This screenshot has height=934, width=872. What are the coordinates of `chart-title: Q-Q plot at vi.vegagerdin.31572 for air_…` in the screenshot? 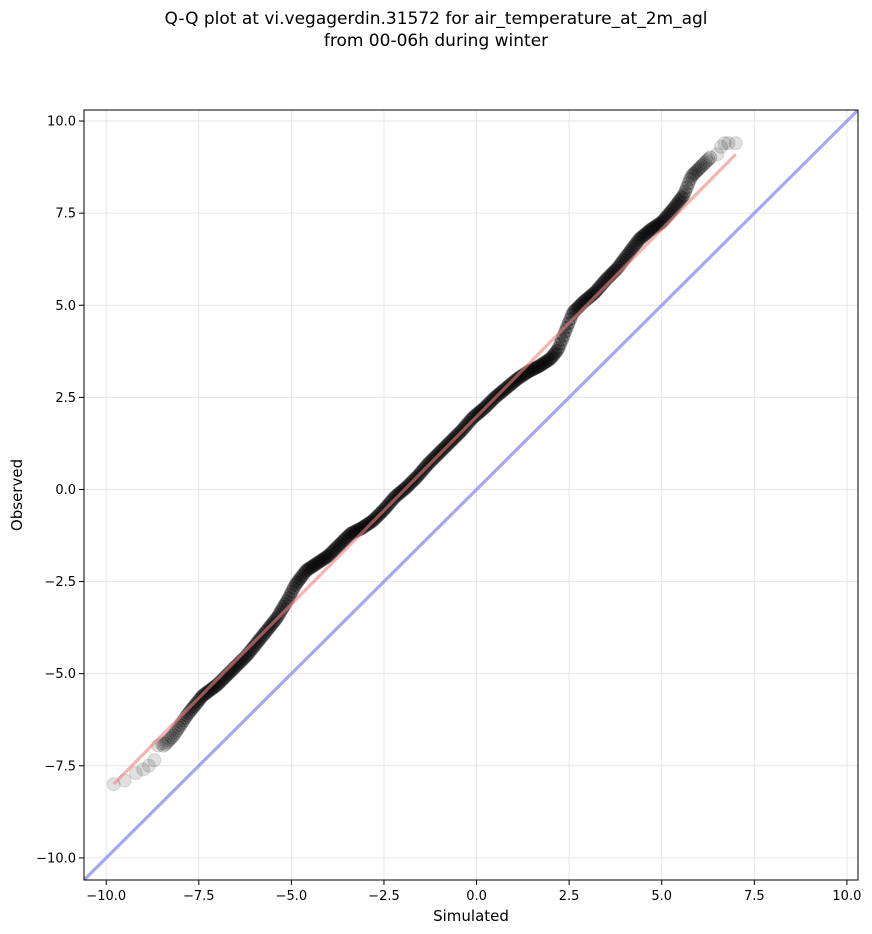 It's located at (436, 30).